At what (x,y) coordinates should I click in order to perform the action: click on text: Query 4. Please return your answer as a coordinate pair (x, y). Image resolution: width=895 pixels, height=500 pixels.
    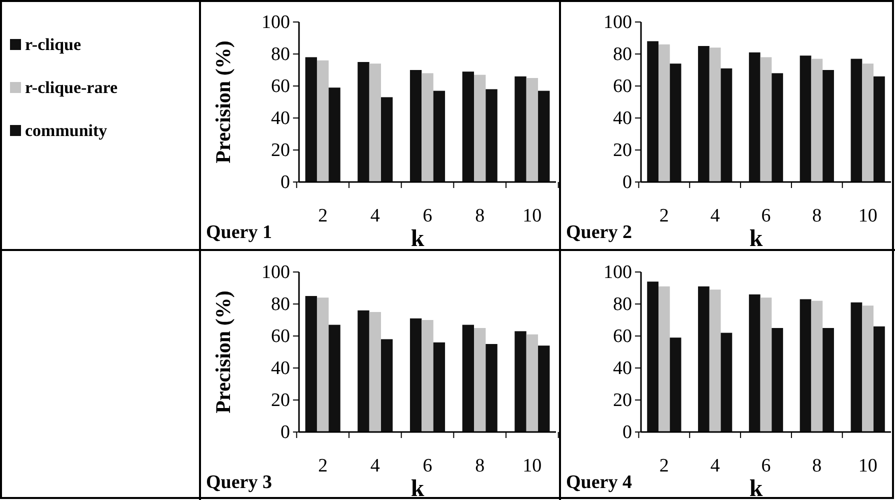
    Looking at the image, I should click on (599, 482).